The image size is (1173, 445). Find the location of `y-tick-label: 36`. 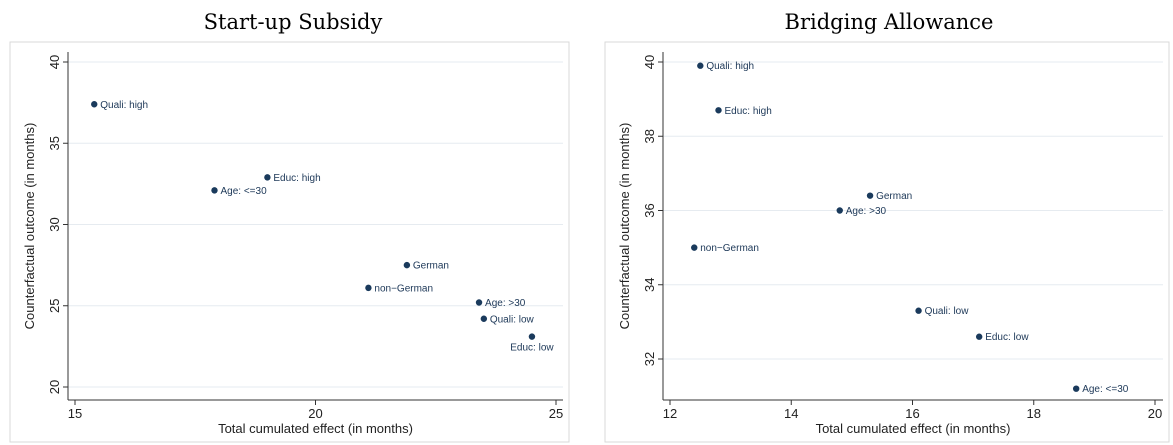

y-tick-label: 36 is located at coordinates (649, 210).